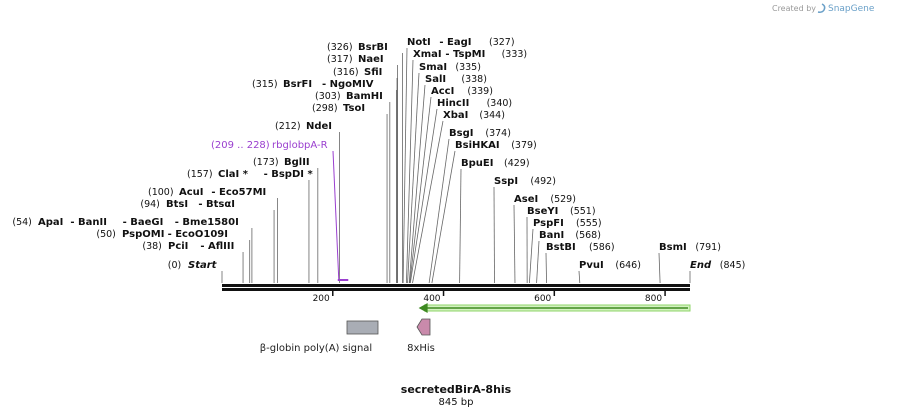 The height and width of the screenshot is (417, 913). What do you see at coordinates (456, 79) in the screenshot?
I see `enzyme-sali: SalI (338)` at bounding box center [456, 79].